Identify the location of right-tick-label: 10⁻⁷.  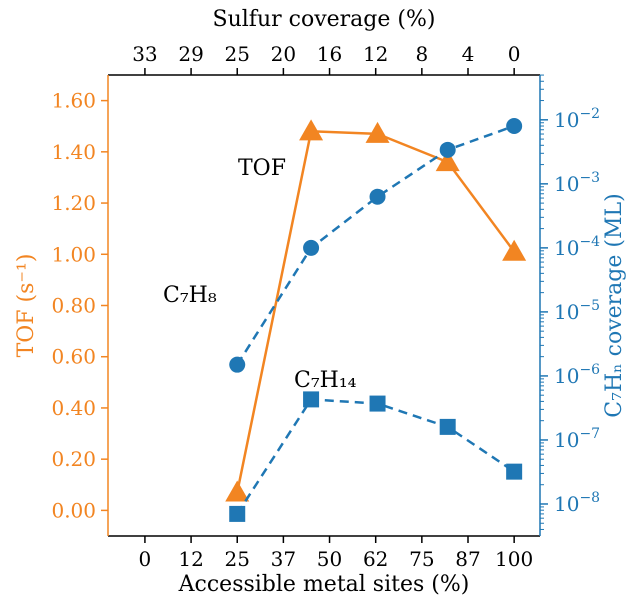
(577, 439).